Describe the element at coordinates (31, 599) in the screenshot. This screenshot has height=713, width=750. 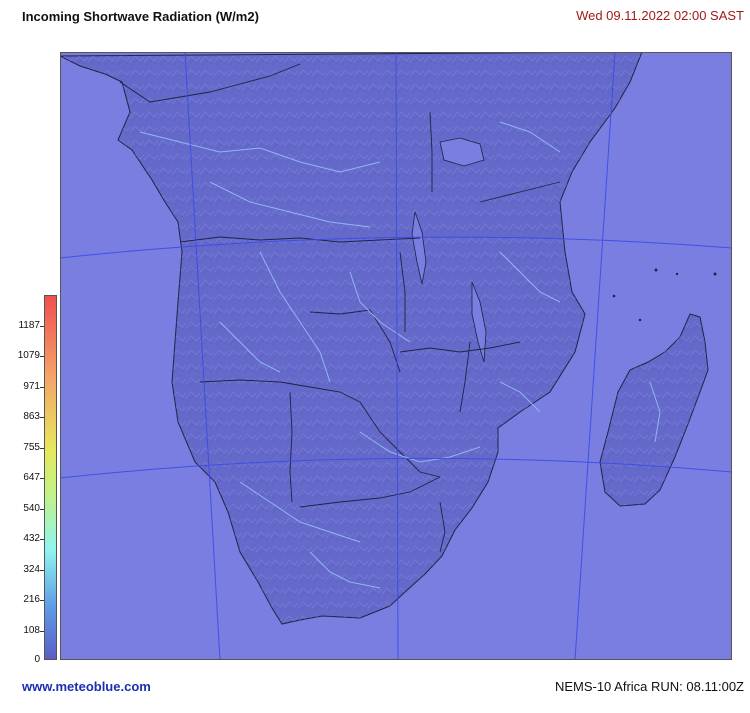
I see `scale-tick-label: 216` at that location.